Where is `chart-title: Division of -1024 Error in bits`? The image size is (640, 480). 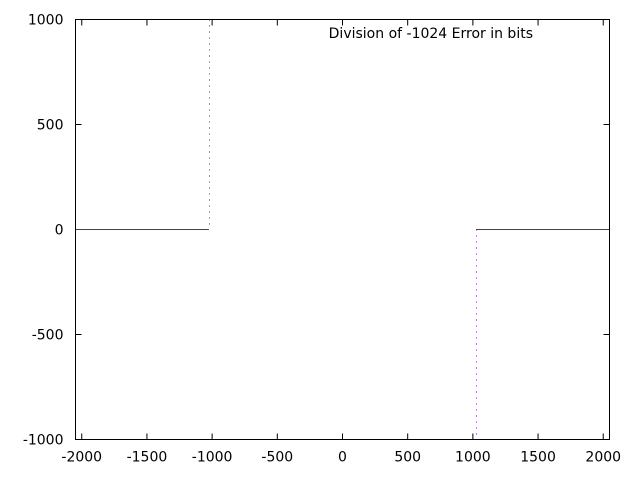 chart-title: Division of -1024 Error in bits is located at coordinates (431, 34).